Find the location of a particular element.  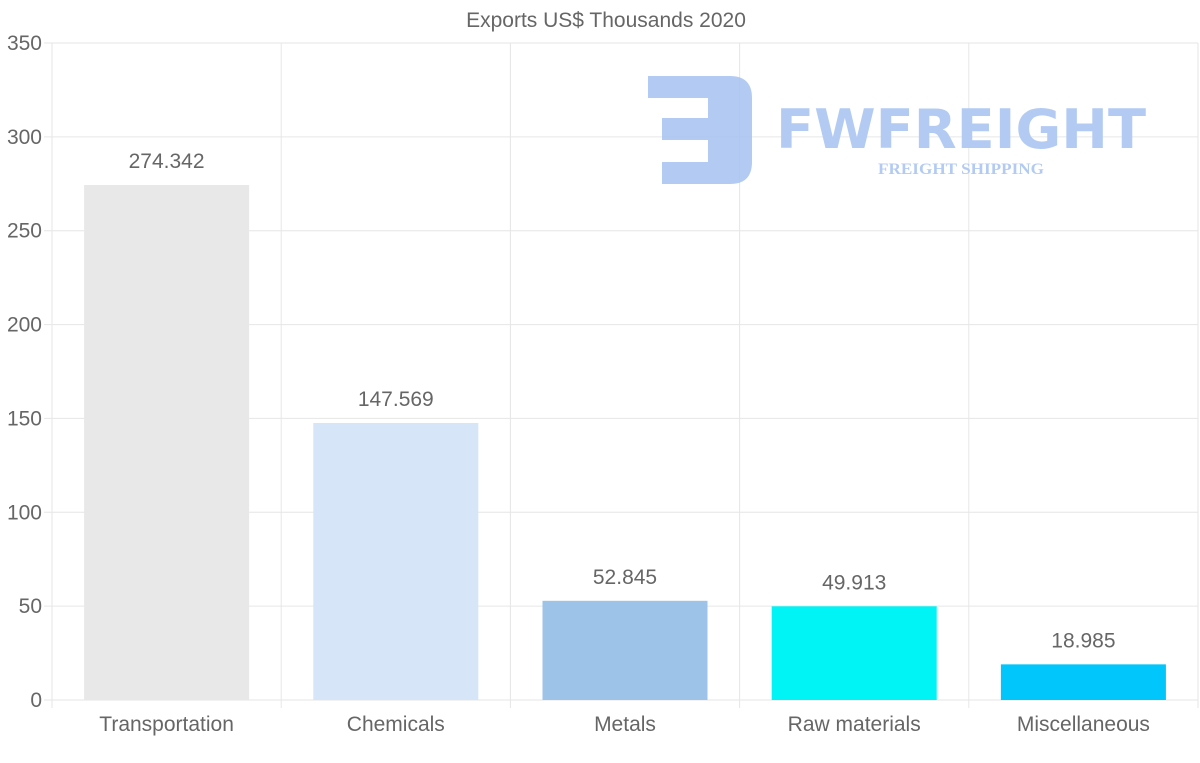

y-axis: 0 50 100 150 200 250 300 350 is located at coordinates (24, 372).